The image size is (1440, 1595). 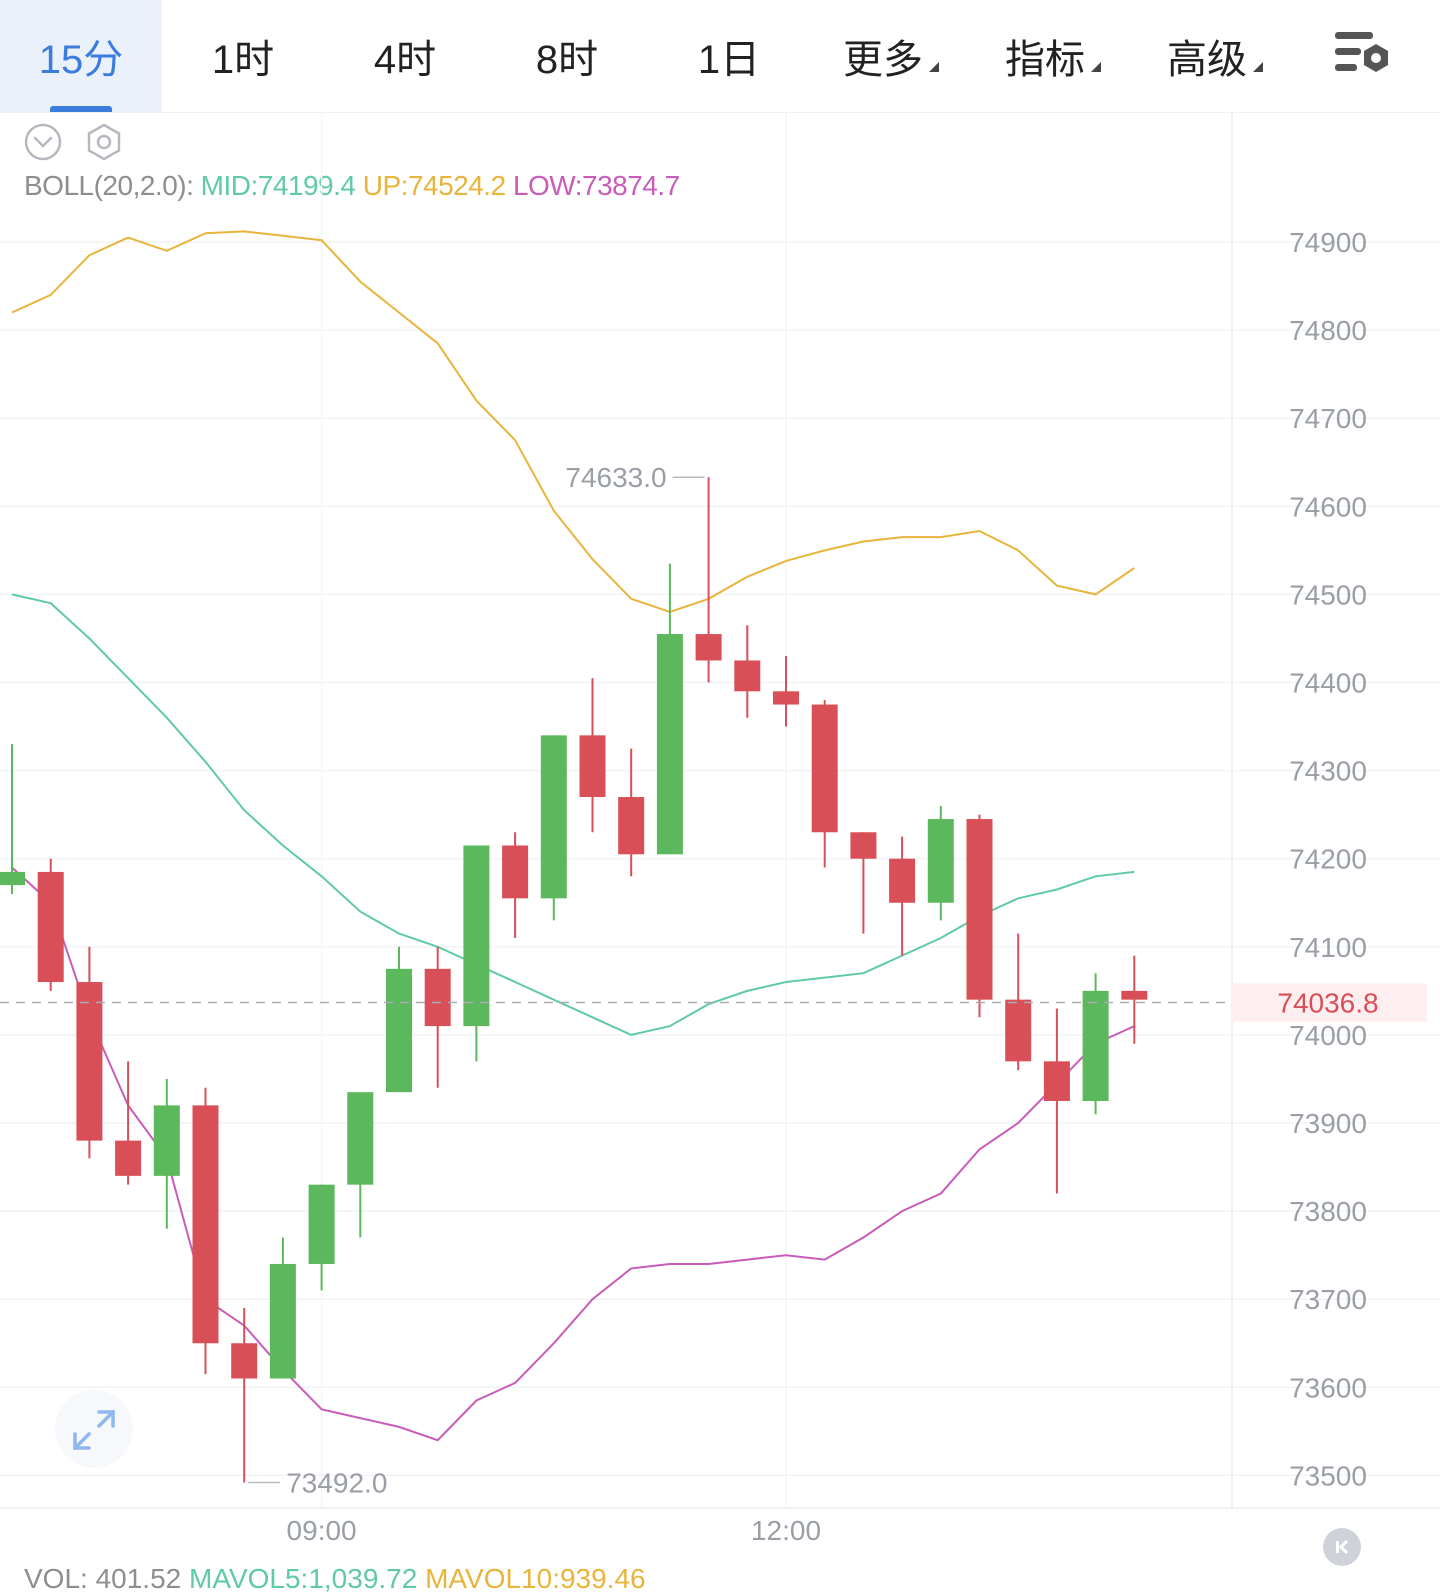 I want to click on tab-indicators: 指标, so click(x=1053, y=56).